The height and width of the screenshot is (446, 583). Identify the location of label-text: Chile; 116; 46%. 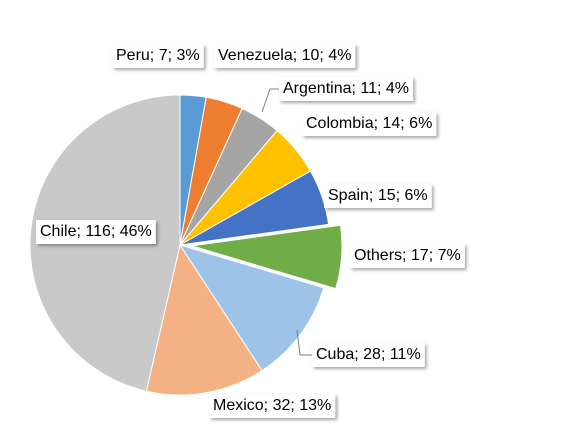
(96, 231).